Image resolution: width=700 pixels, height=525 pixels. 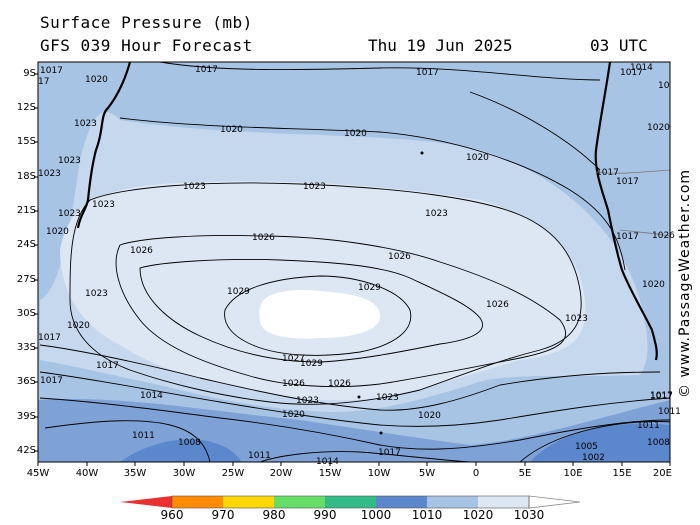 I want to click on forecast-time: 03 UTC, so click(x=619, y=45).